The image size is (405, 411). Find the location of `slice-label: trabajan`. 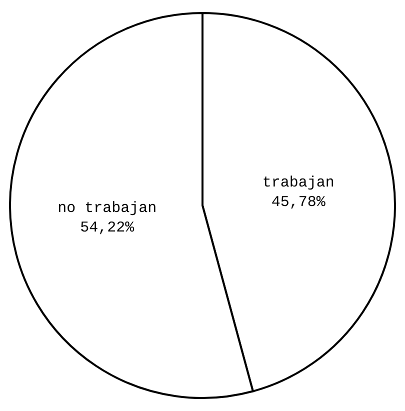

slice-label: trabajan is located at coordinates (298, 183).